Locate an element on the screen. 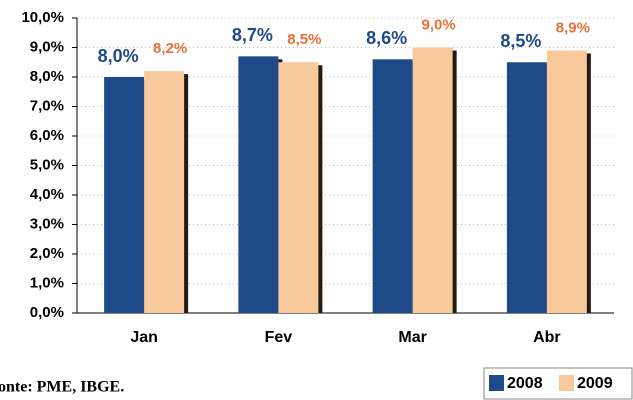 The image size is (633, 400). y-tick-label: 7,0% is located at coordinates (47, 105).